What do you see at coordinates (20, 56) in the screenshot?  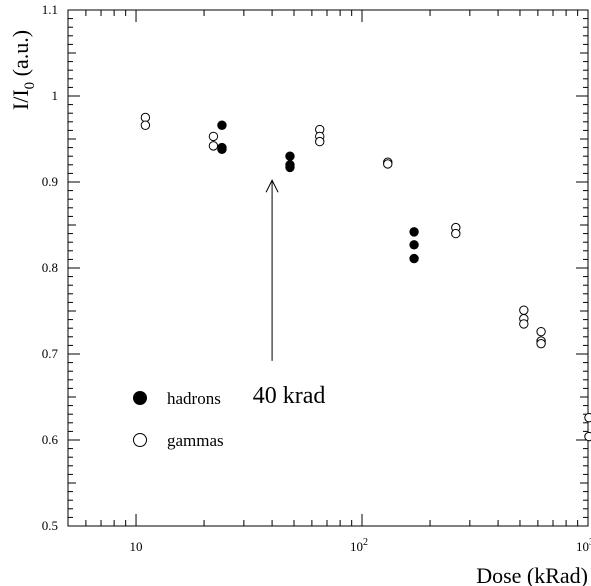 I see `y-axis-label-suffix: (a.u.)` at bounding box center [20, 56].